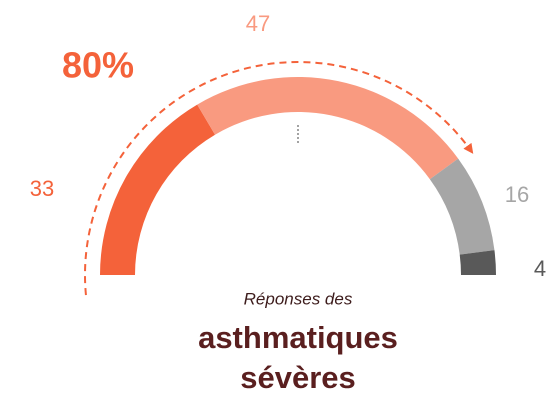 This screenshot has width=550, height=409. I want to click on subtitle: Réponses des, so click(298, 298).